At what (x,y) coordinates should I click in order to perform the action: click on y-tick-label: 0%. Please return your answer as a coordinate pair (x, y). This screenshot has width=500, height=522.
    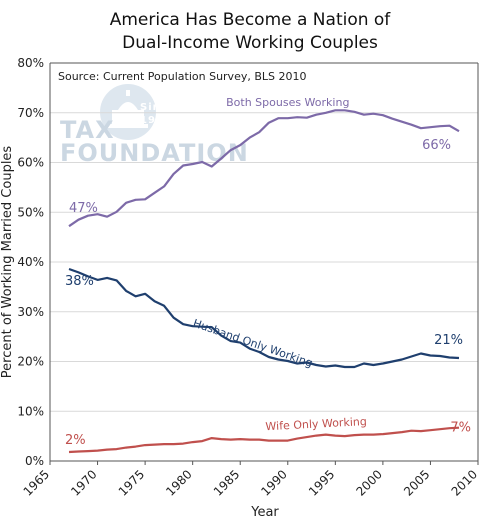
    Looking at the image, I should click on (34, 461).